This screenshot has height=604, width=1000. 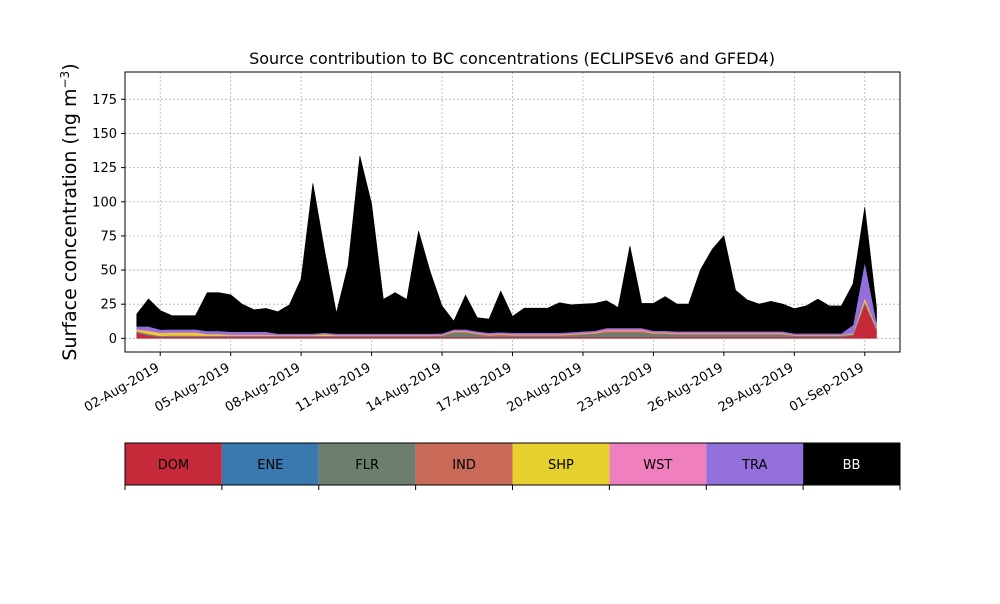 I want to click on legend-label-bb: BB, so click(x=852, y=465).